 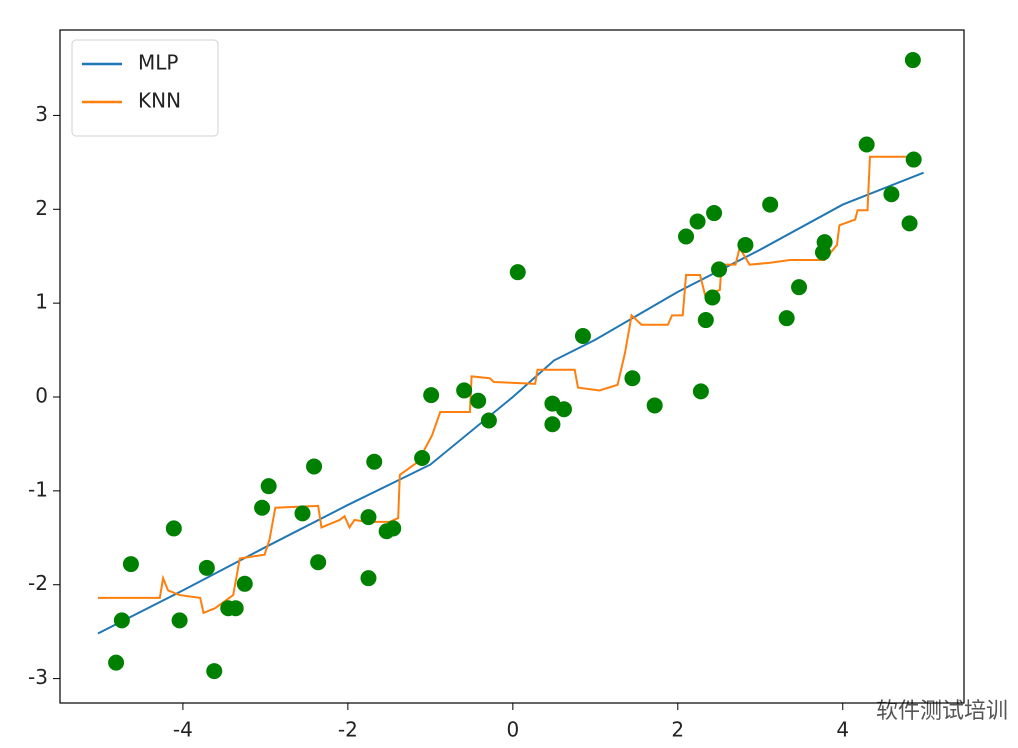 I want to click on x-tick-label: 2, so click(x=677, y=730).